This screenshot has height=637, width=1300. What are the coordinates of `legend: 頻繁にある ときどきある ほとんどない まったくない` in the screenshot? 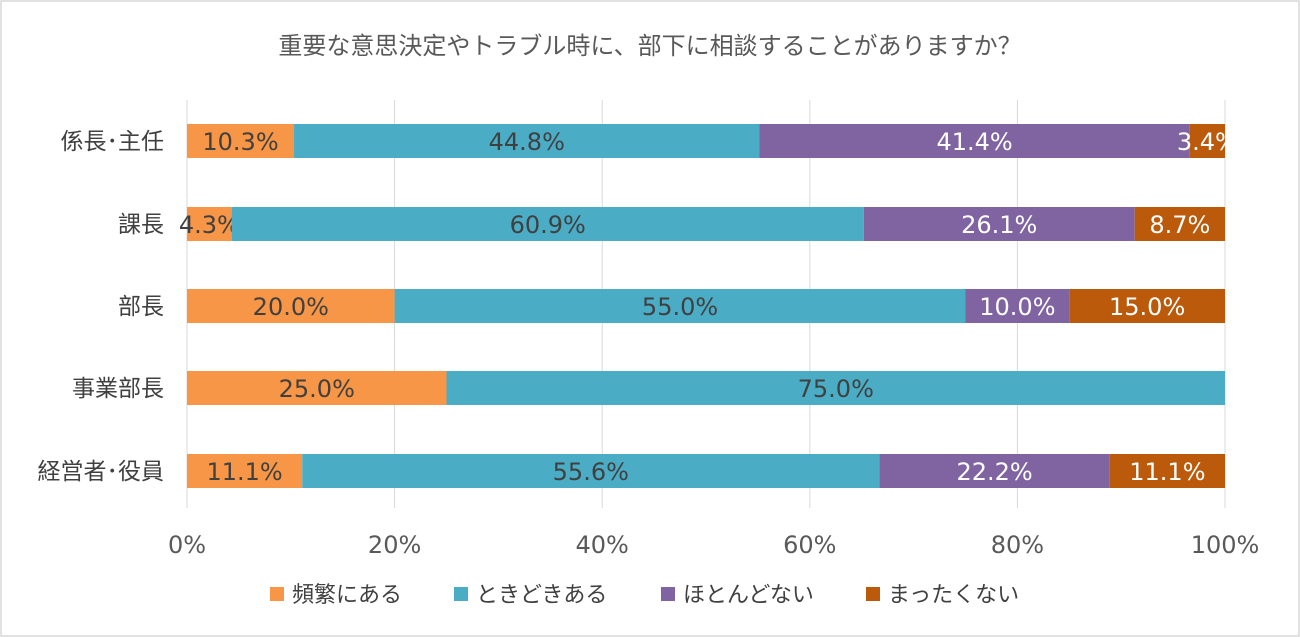 It's located at (644, 595).